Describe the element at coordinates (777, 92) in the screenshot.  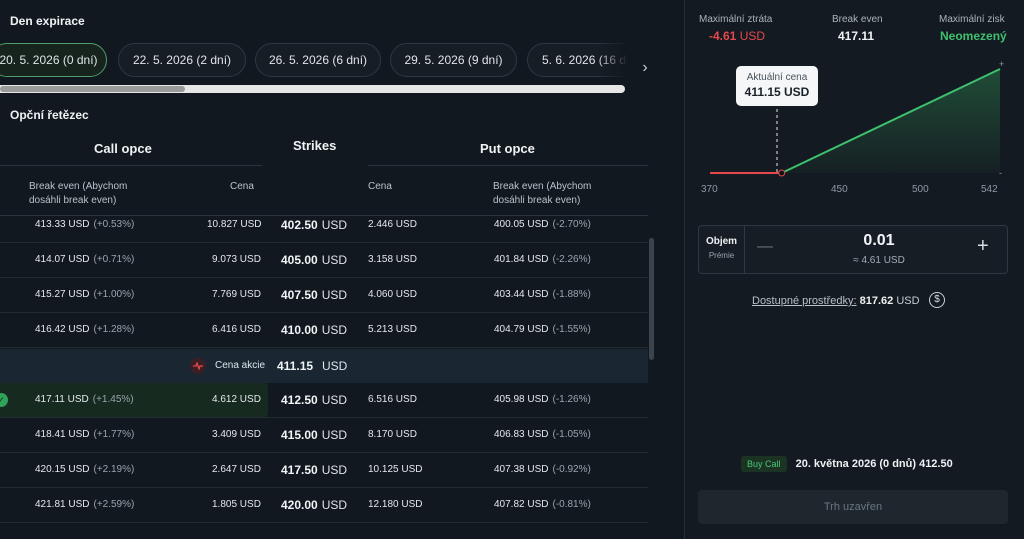
I see `tooltip-value: 411.15 USD` at that location.